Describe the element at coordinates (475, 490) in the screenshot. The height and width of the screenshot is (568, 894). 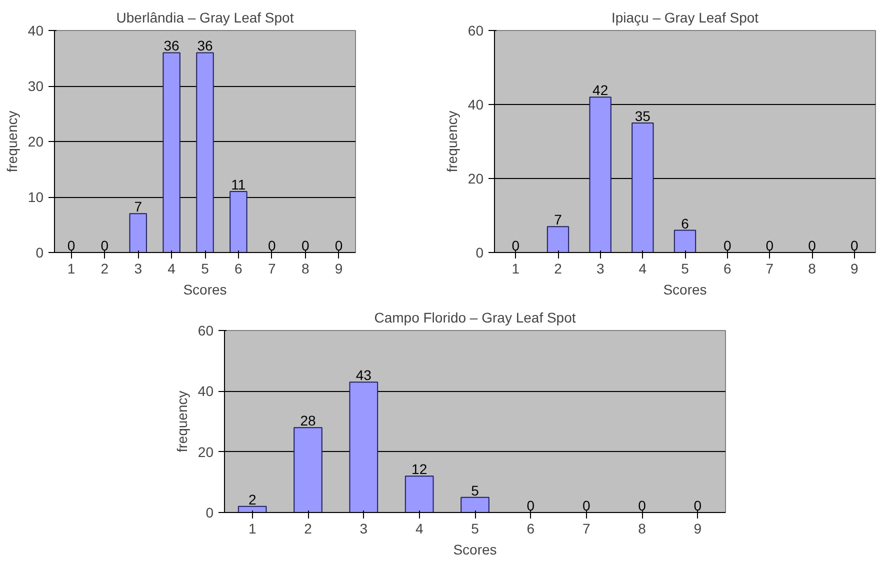
I see `data-label: 5` at that location.